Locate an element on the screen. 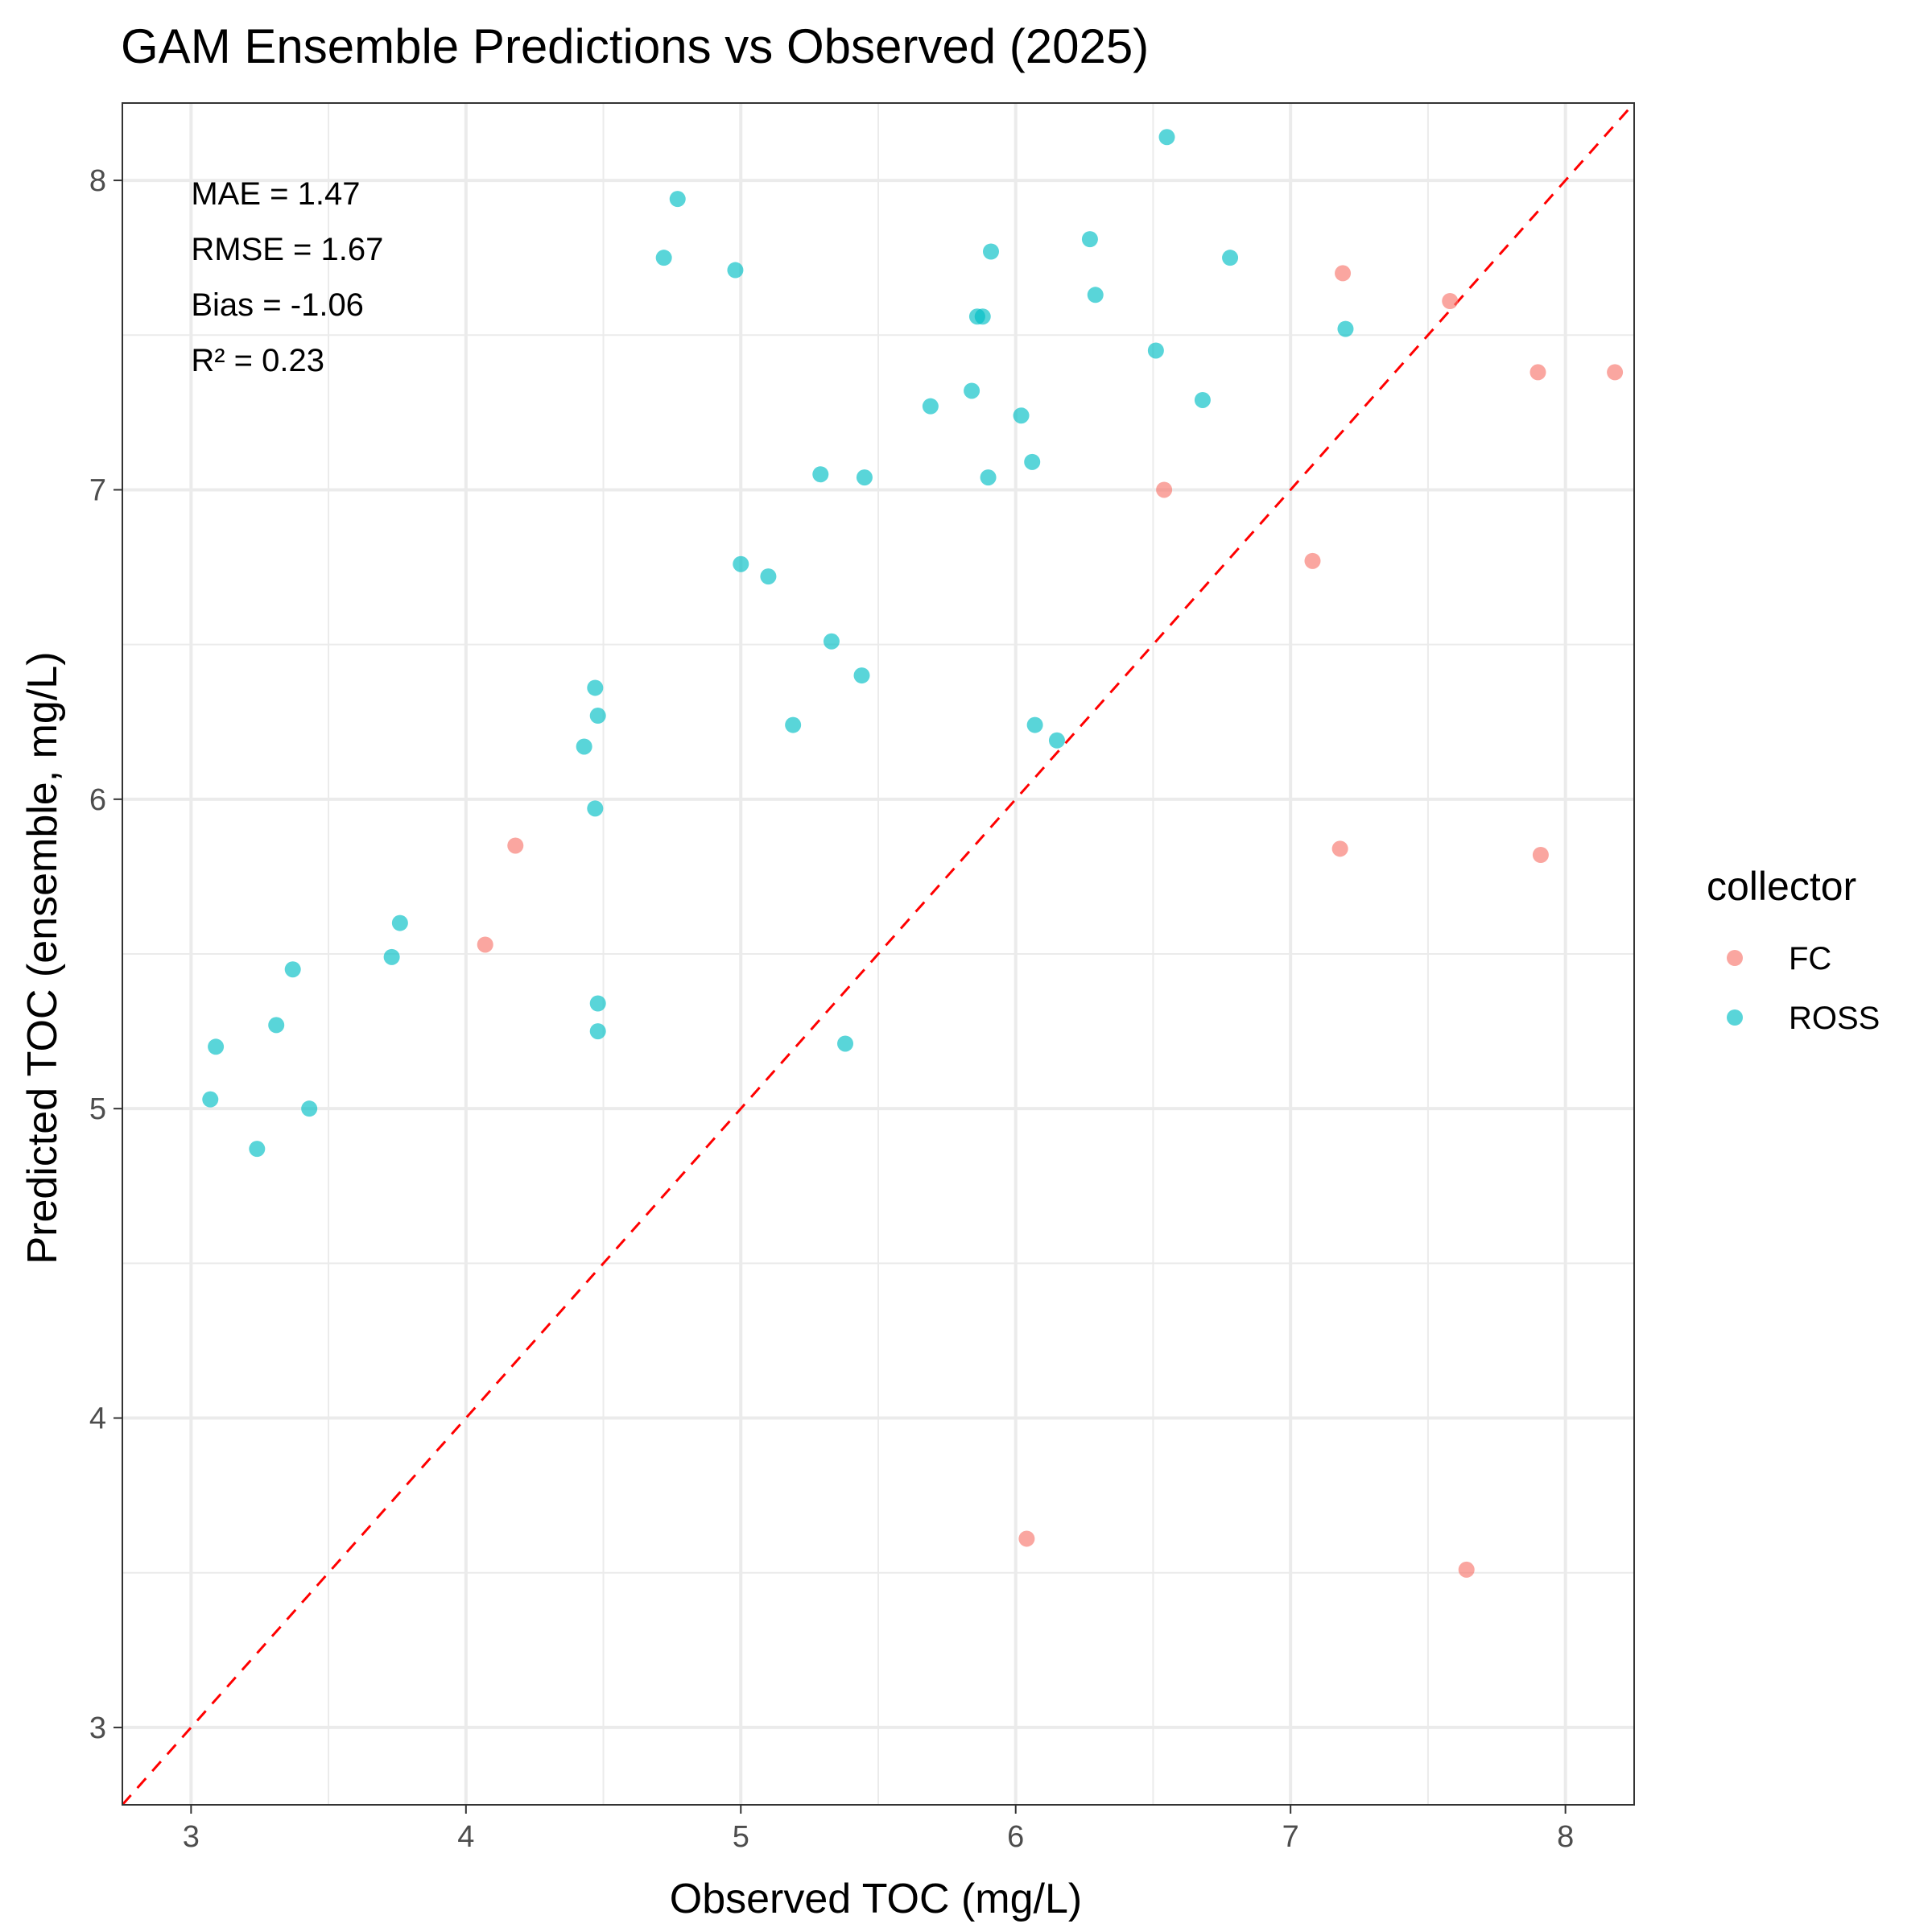 The width and height of the screenshot is (1932, 1932). y-tick-label: 8 is located at coordinates (97, 181).